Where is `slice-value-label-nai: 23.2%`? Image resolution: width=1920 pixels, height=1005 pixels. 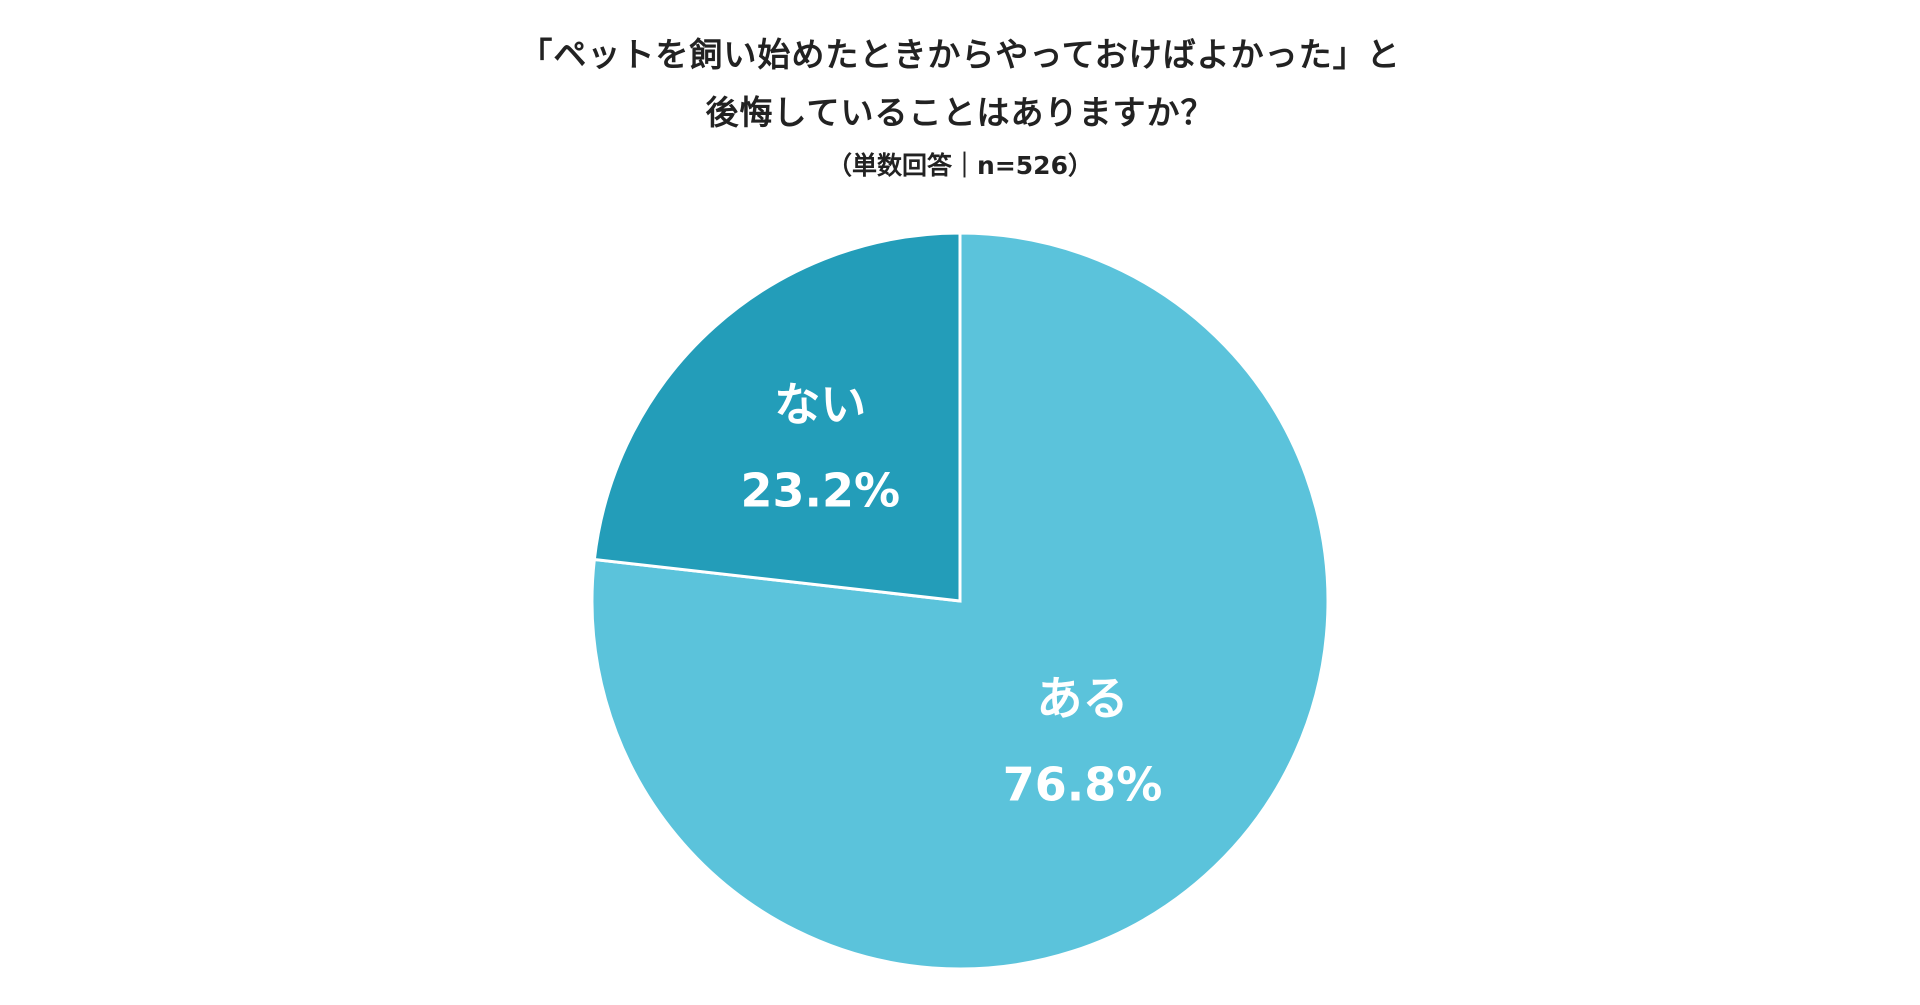 slice-value-label-nai: 23.2% is located at coordinates (821, 491).